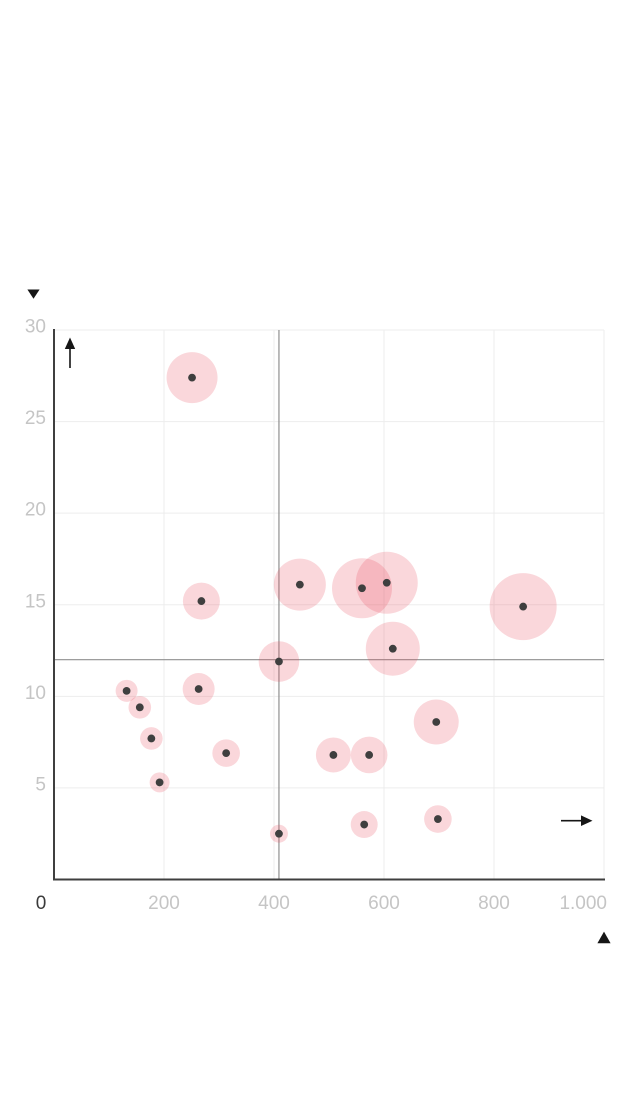 This screenshot has width=640, height=1094. Describe the element at coordinates (35, 418) in the screenshot. I see `y-tick-label-25: 25` at that location.